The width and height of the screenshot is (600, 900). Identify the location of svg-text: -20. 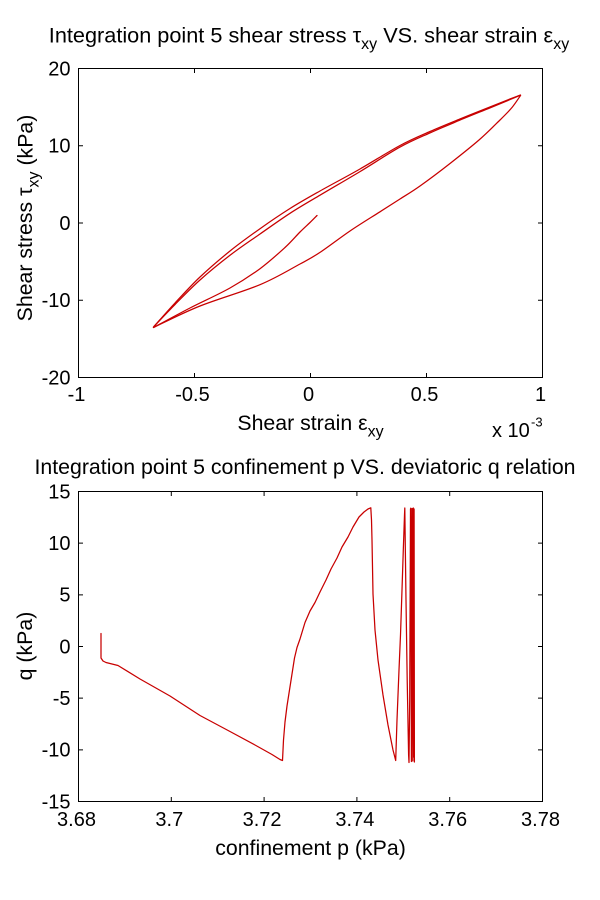
(56, 378).